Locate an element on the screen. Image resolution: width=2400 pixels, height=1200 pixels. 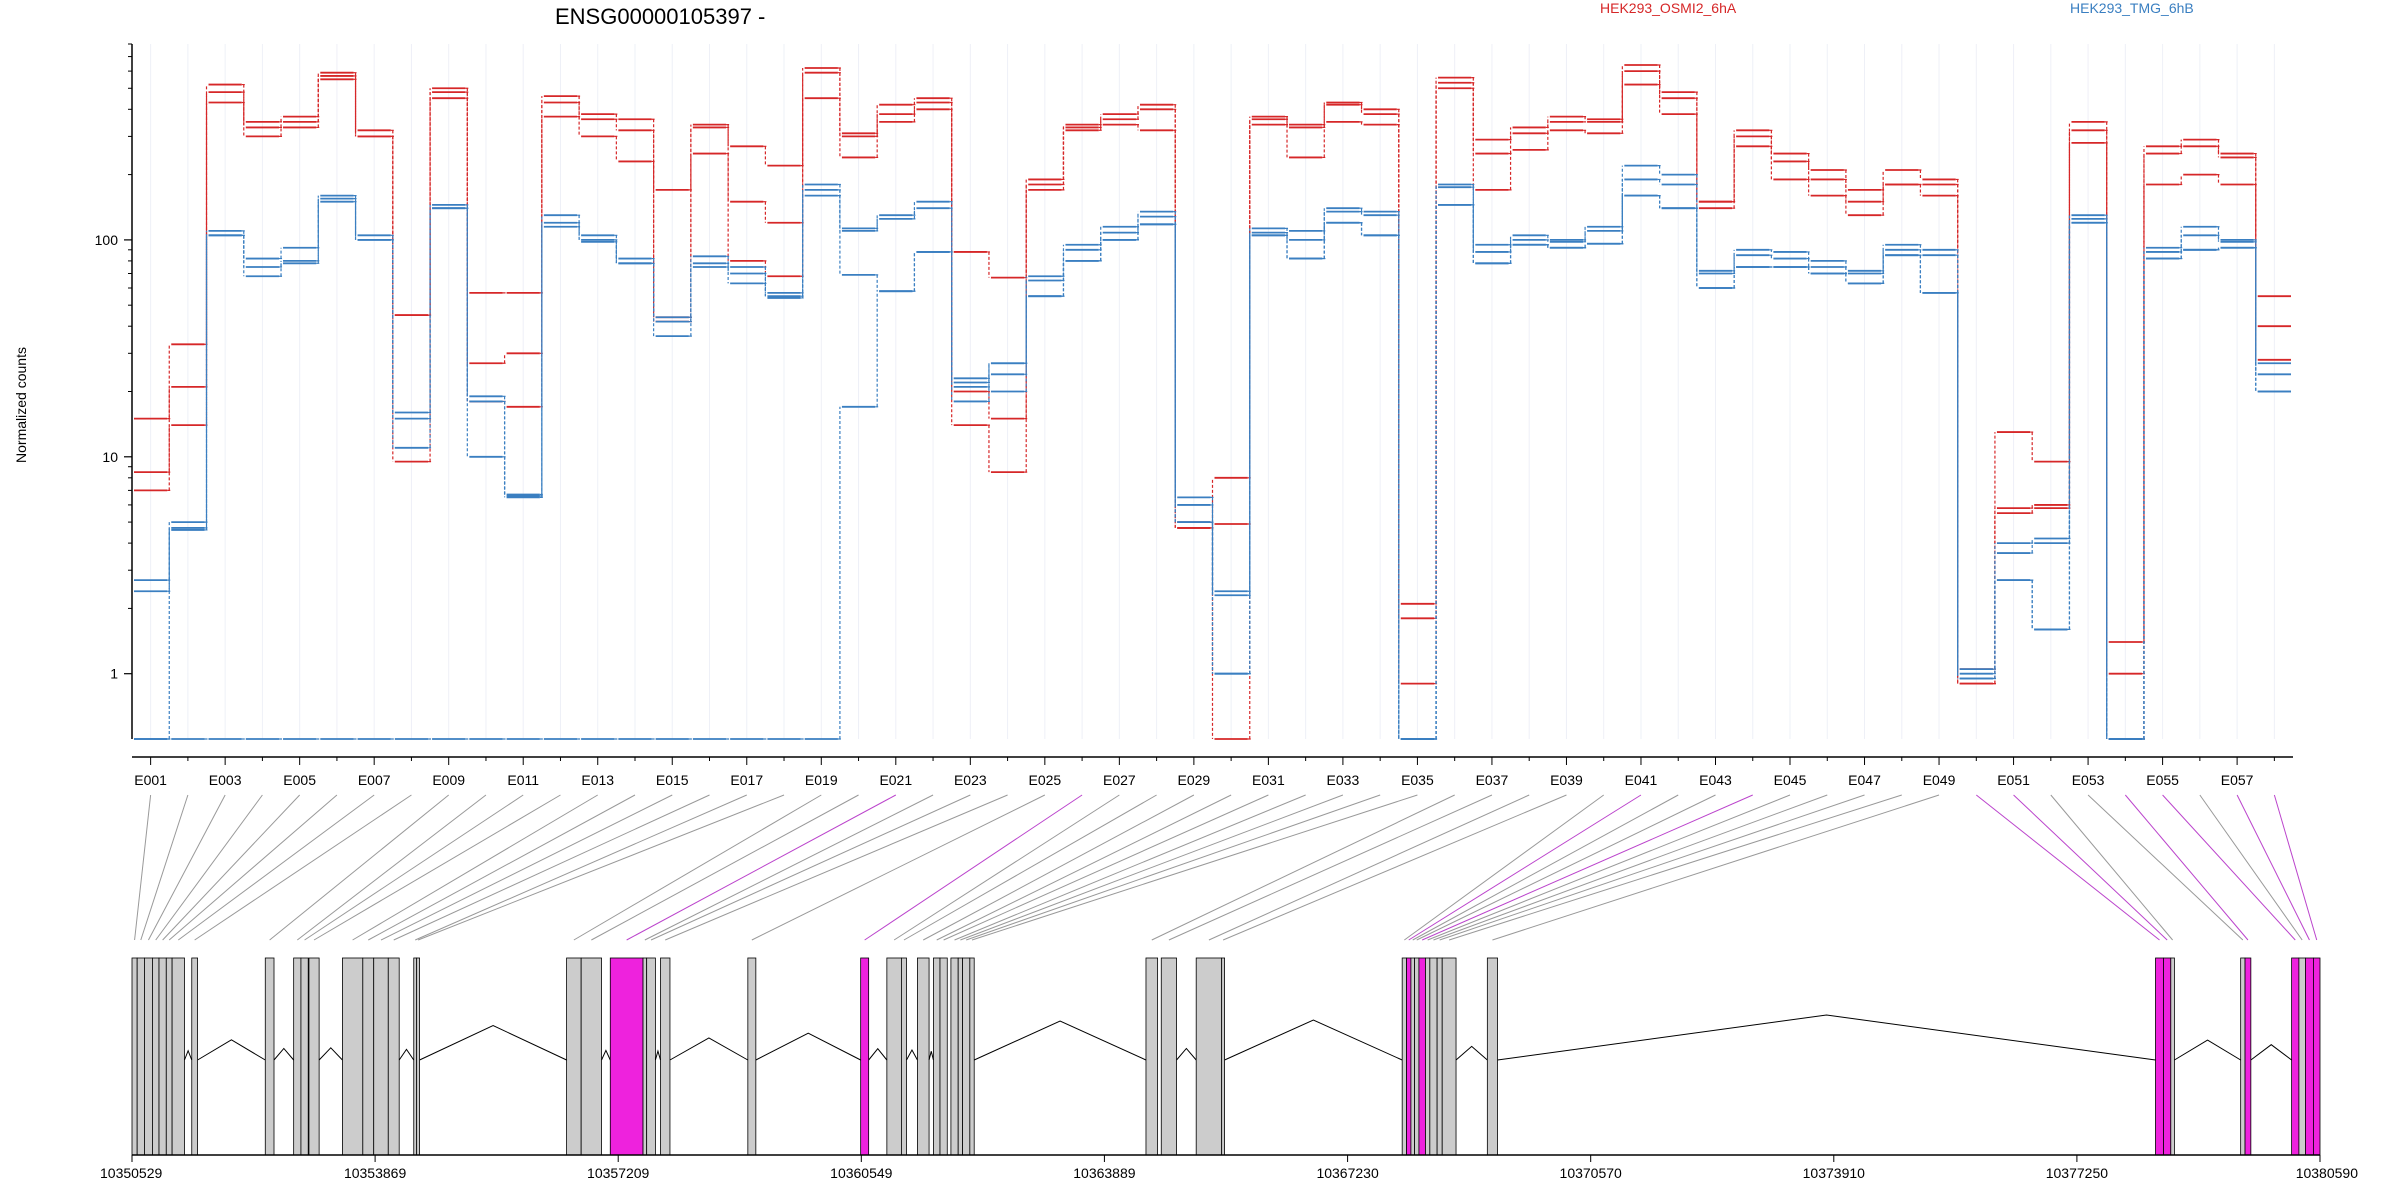
x-tick-label: E011 is located at coordinates (523, 780).